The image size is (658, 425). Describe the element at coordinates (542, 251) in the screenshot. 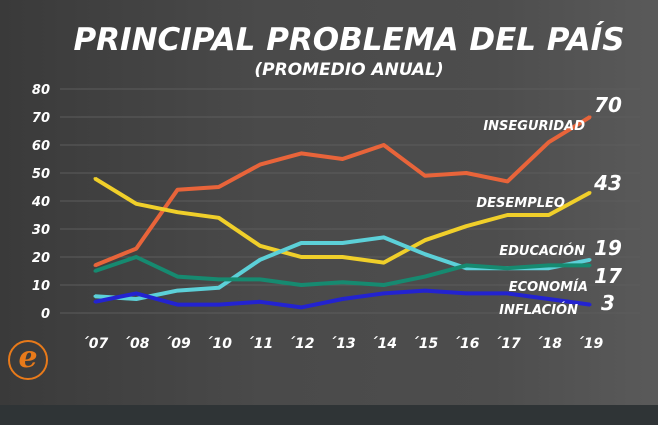

I see `series-label: EDUCACIÓN` at that location.